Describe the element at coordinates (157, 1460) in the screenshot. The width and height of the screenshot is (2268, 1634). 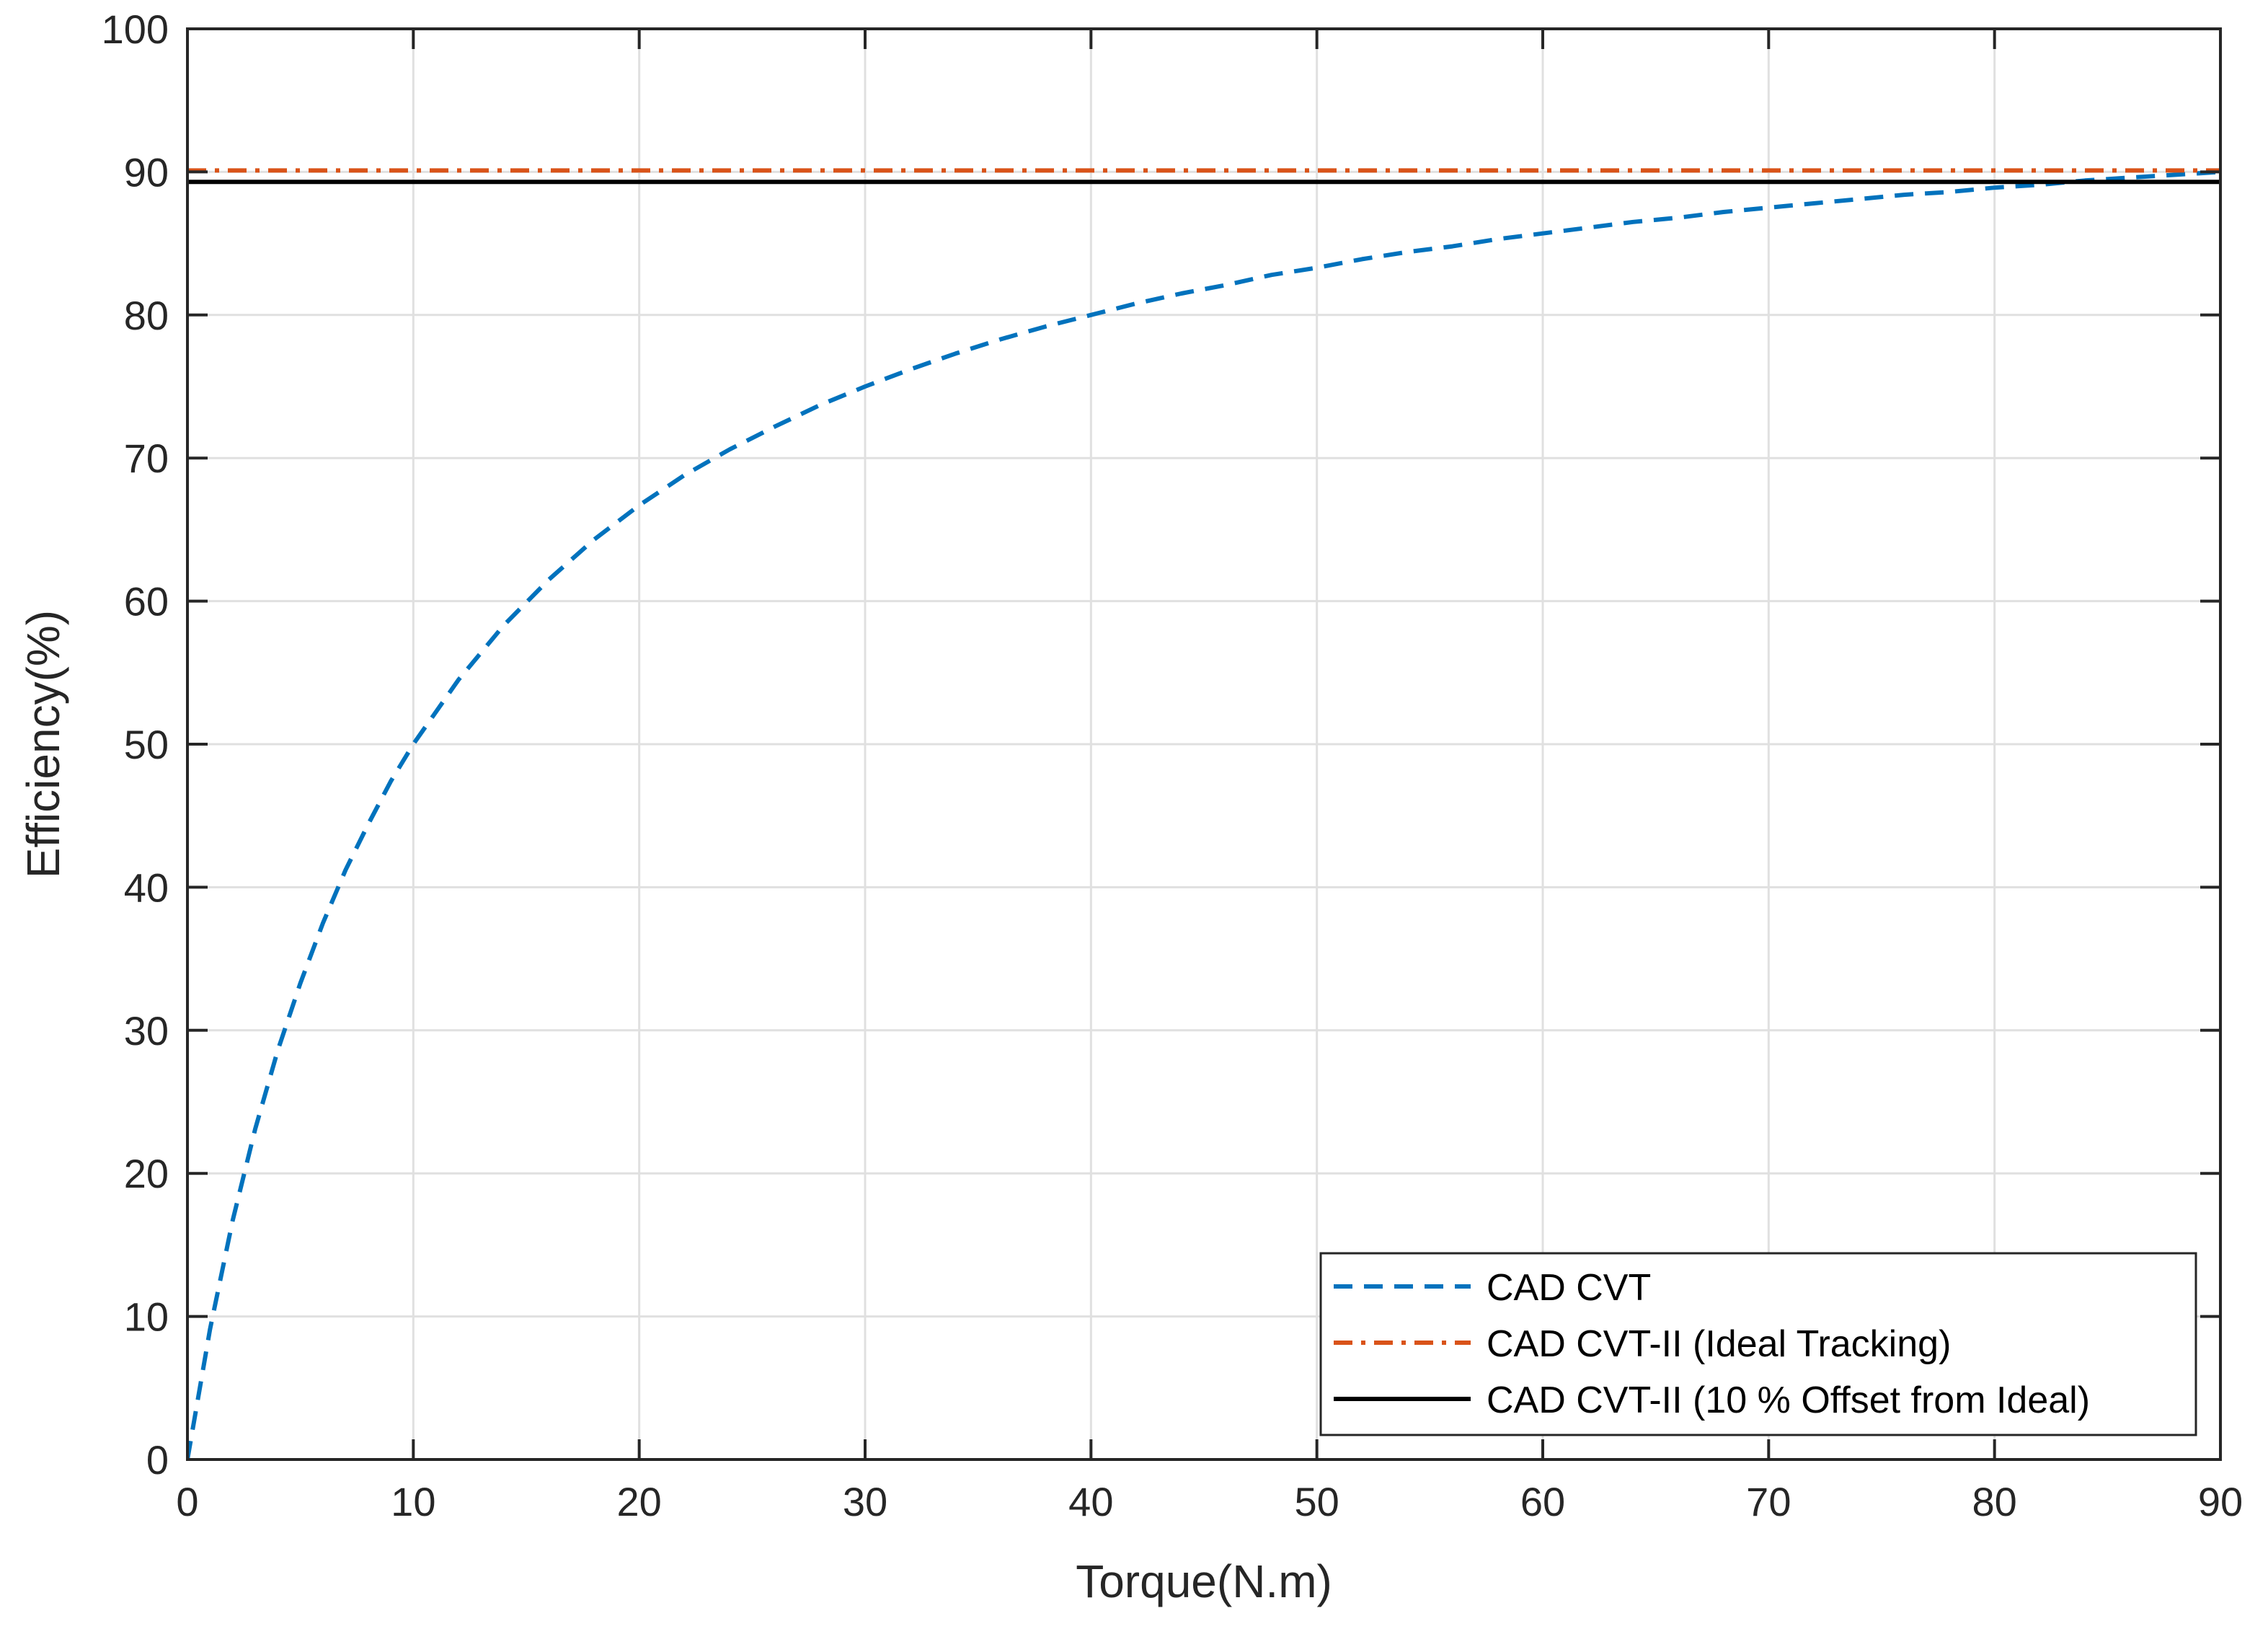
I see `y-tick-label: 0` at that location.